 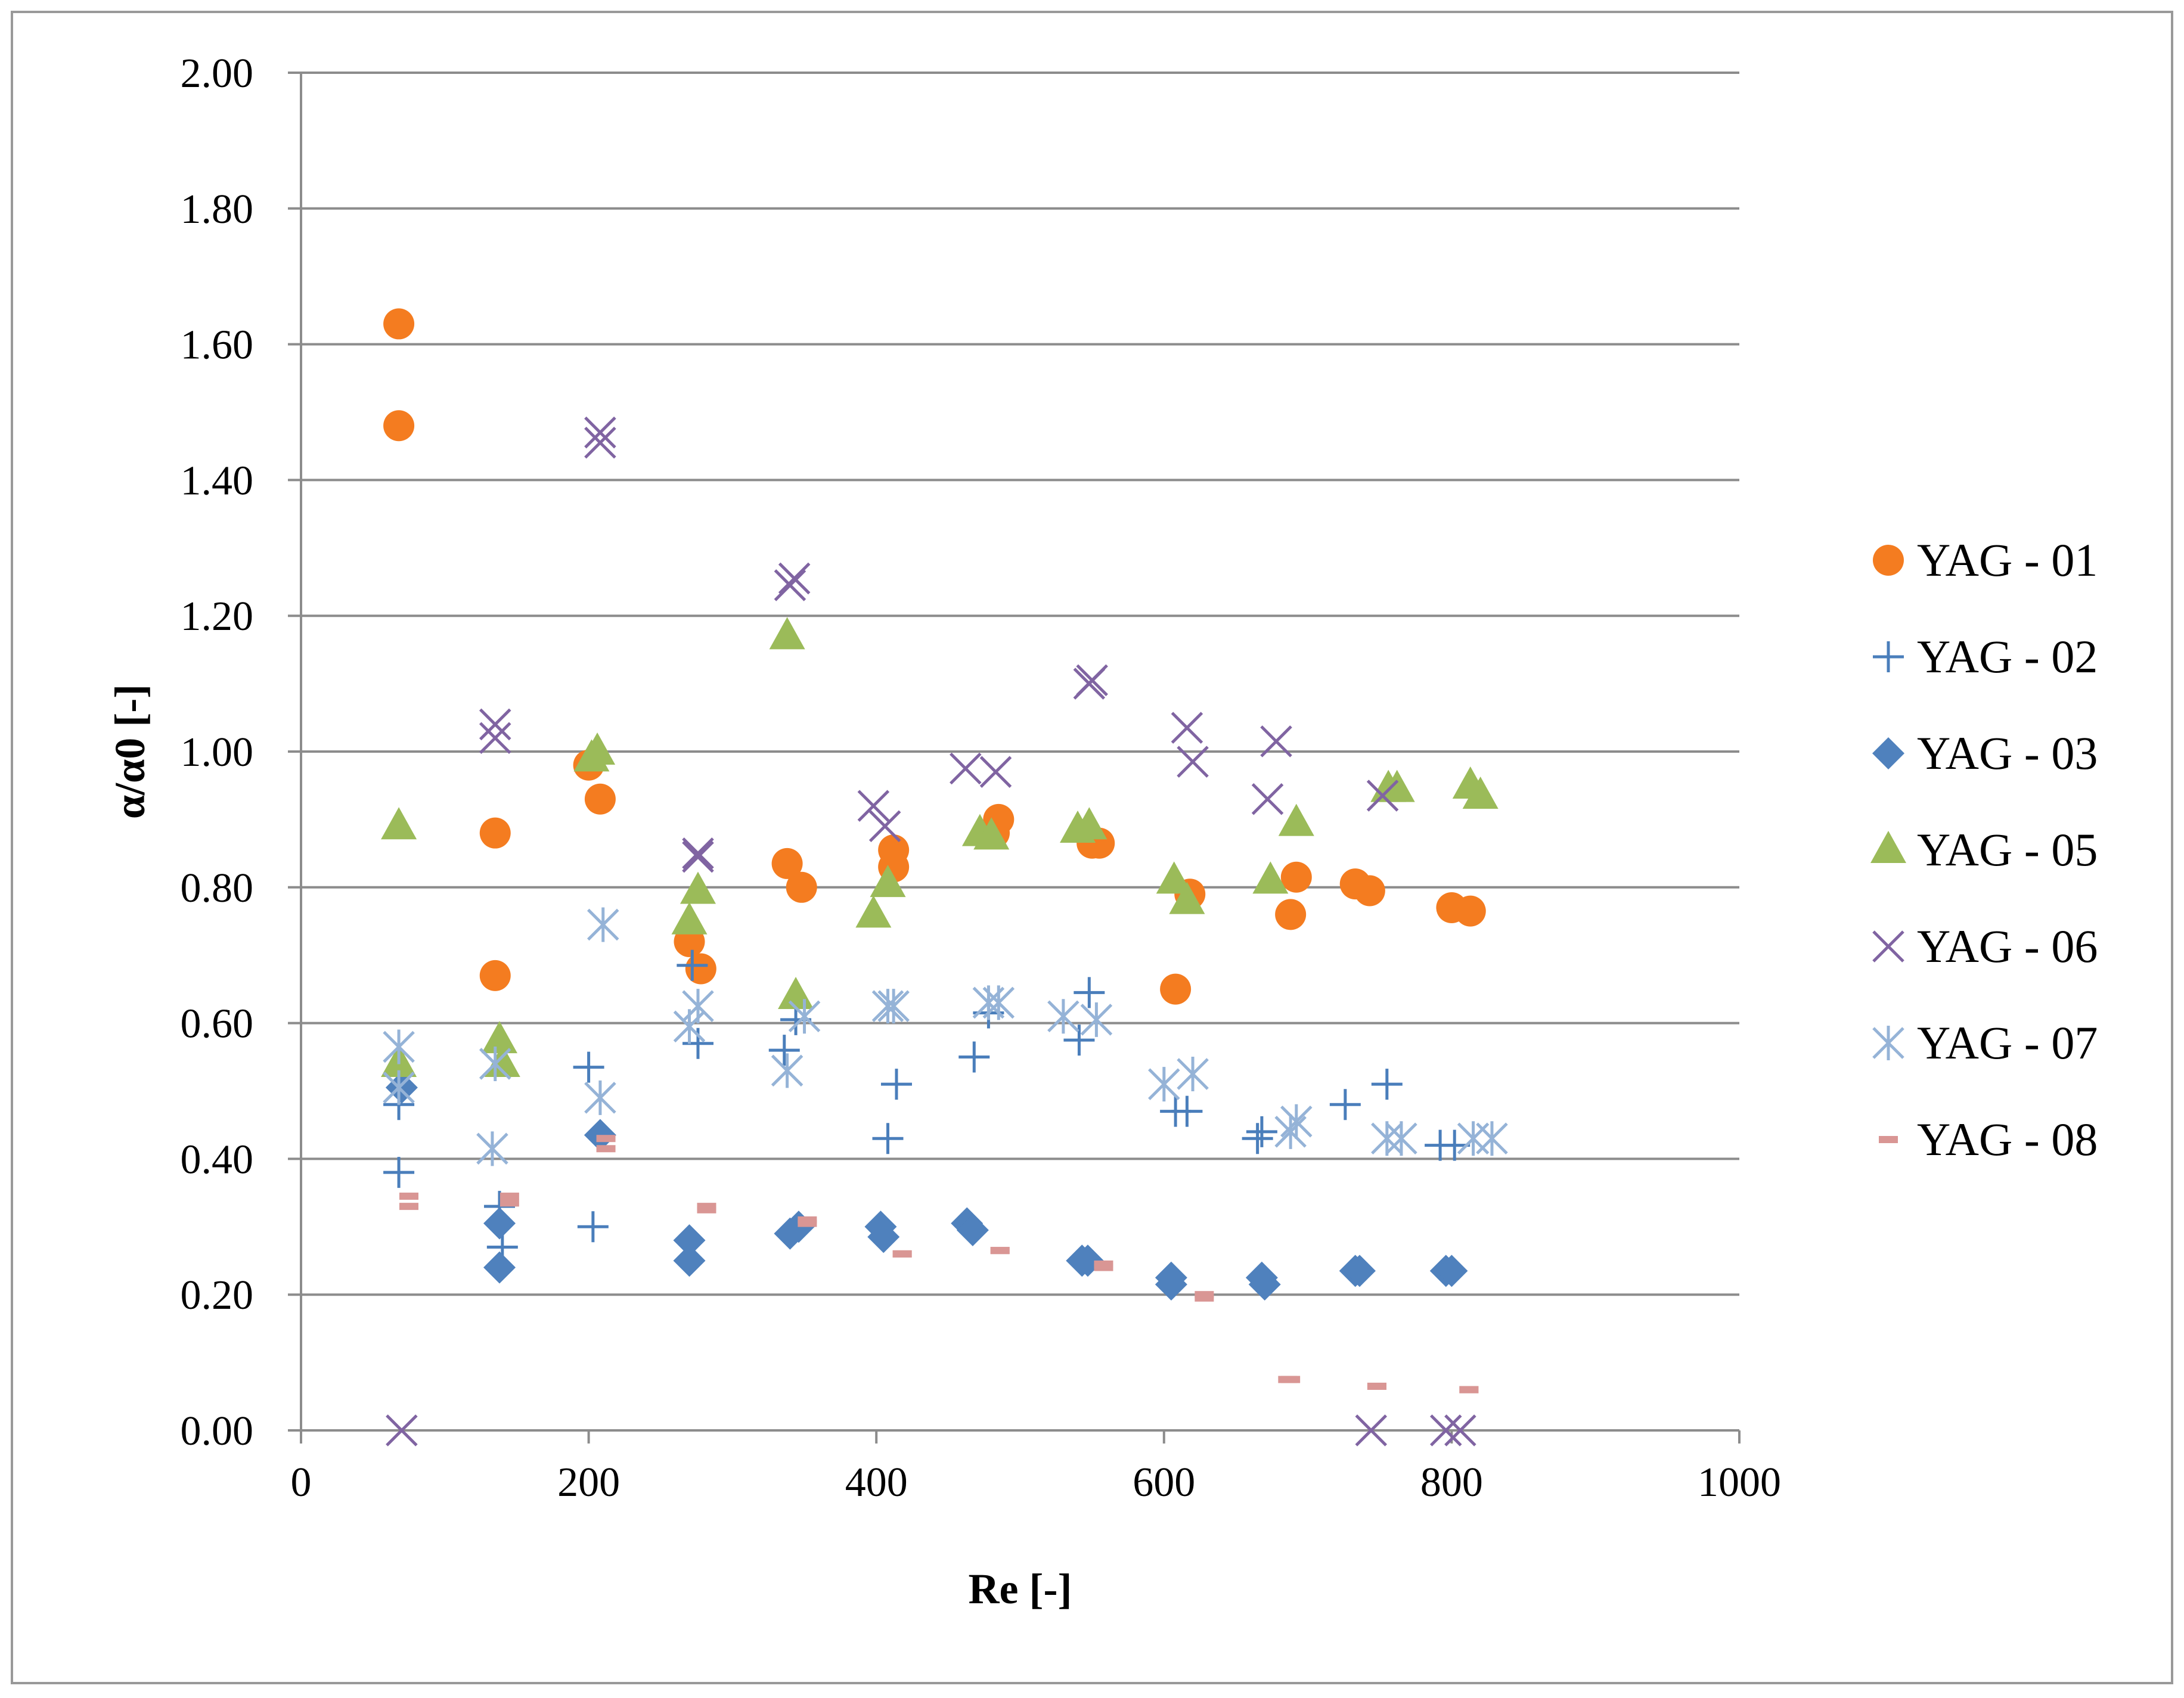 What do you see at coordinates (588, 1482) in the screenshot?
I see `x-tick-label: 200` at bounding box center [588, 1482].